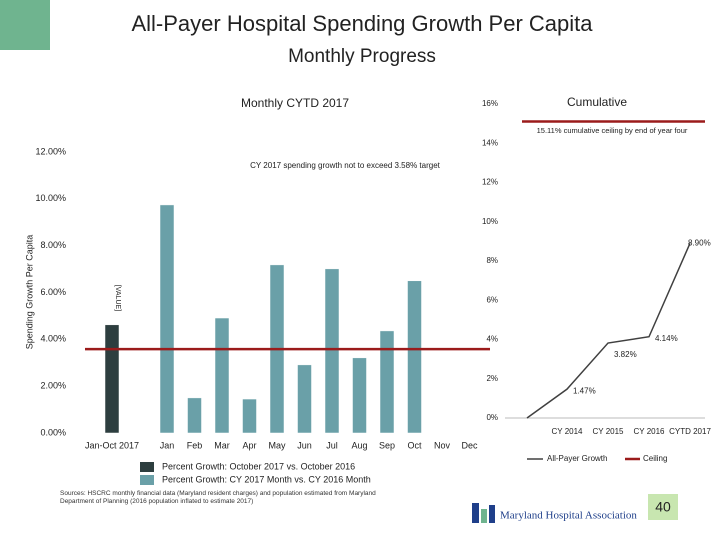 The height and width of the screenshot is (540, 720). Describe the element at coordinates (568, 516) in the screenshot. I see `logo-text: Maryland Hospital Association` at that location.